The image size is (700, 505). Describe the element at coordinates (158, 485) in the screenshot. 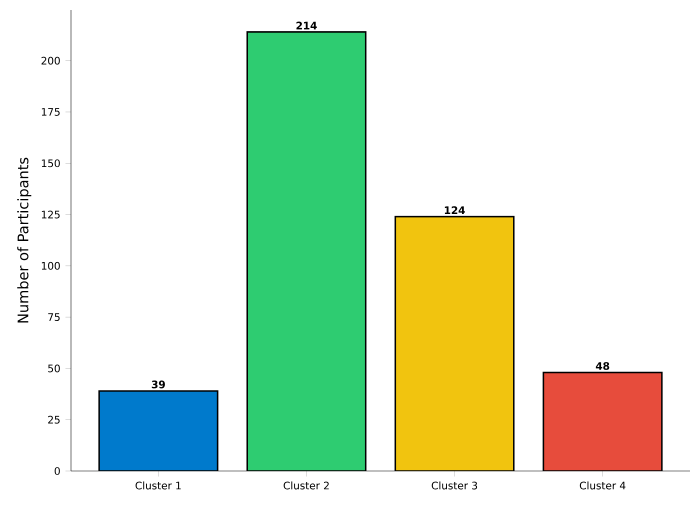

I see `x-tick-label: Cluster 1` at that location.